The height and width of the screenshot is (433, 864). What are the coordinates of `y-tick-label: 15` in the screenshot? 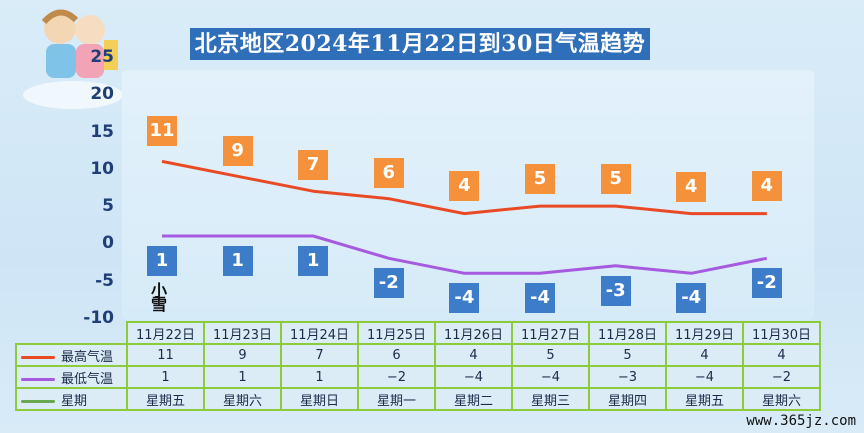 It's located at (102, 131).